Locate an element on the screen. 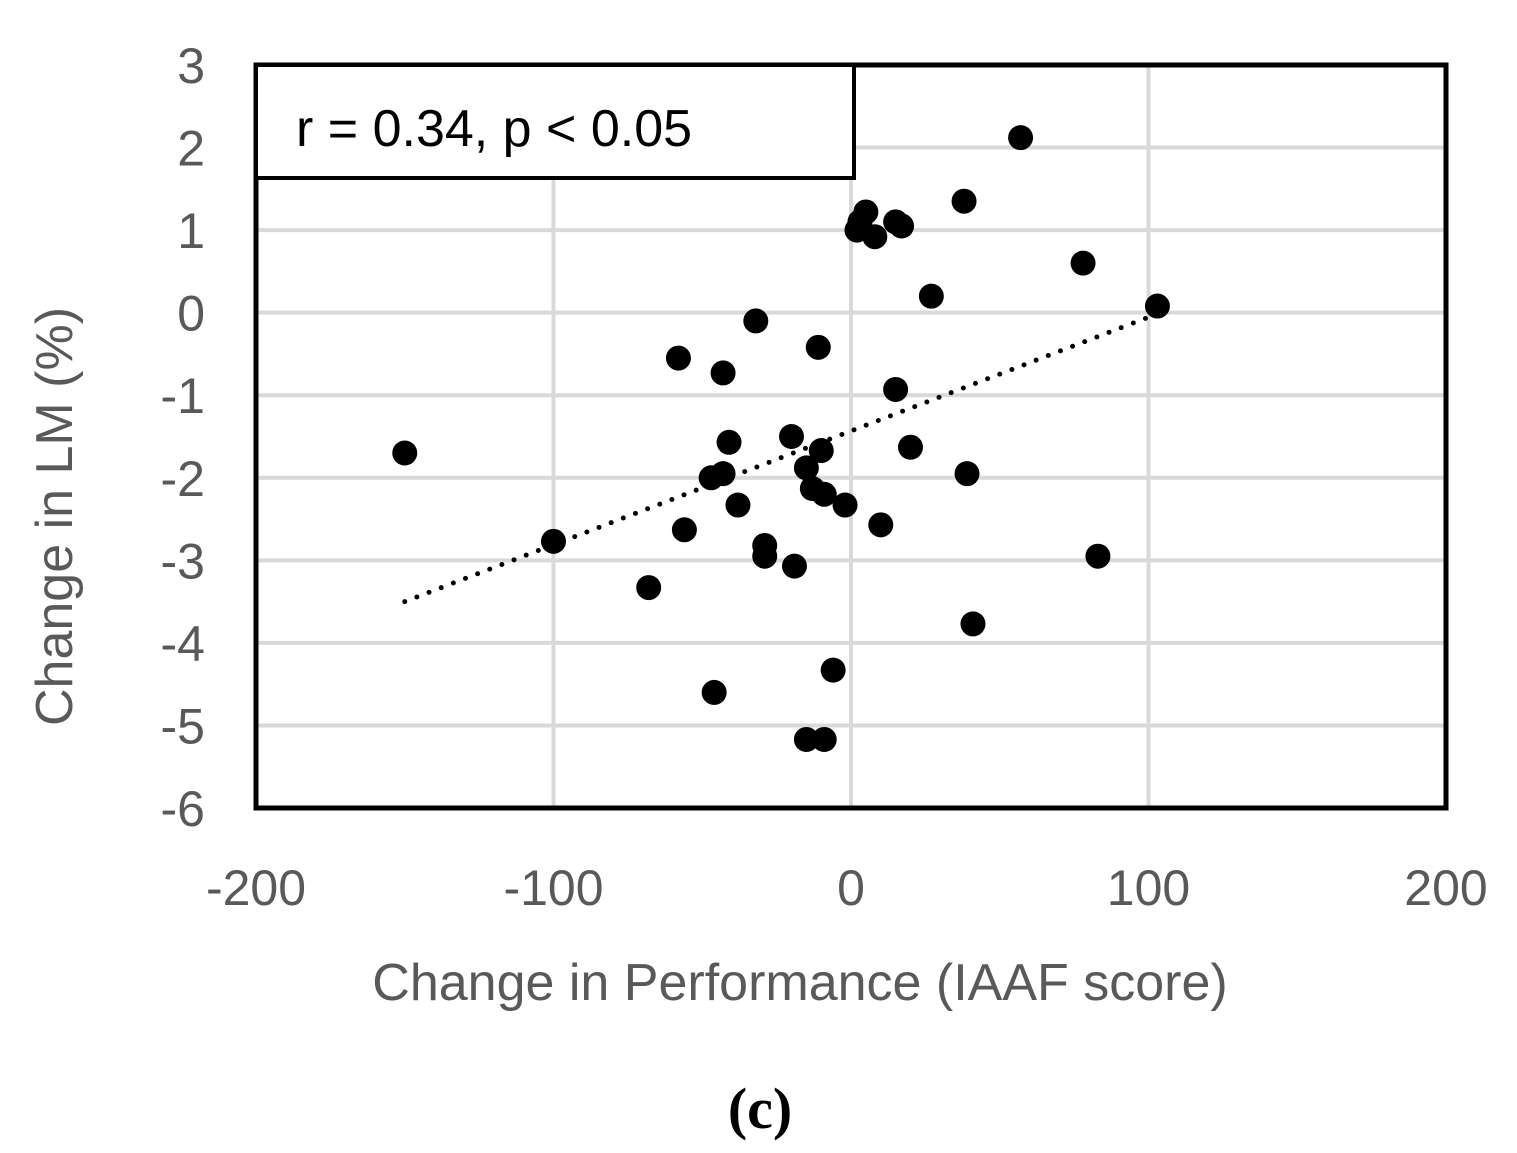  trendline-group is located at coordinates (782, 457).